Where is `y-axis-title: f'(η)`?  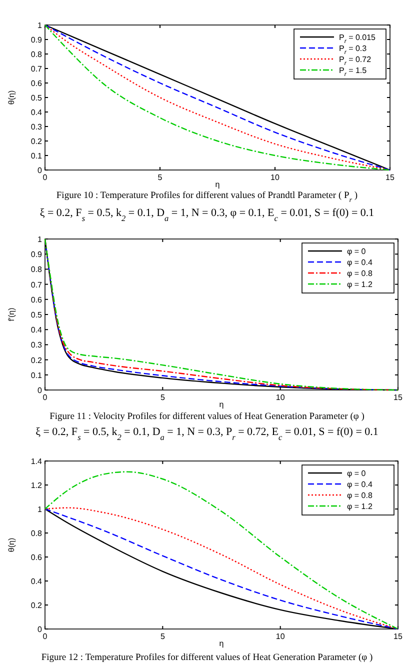
y-axis-title: f'(η) is located at coordinates (11, 314).